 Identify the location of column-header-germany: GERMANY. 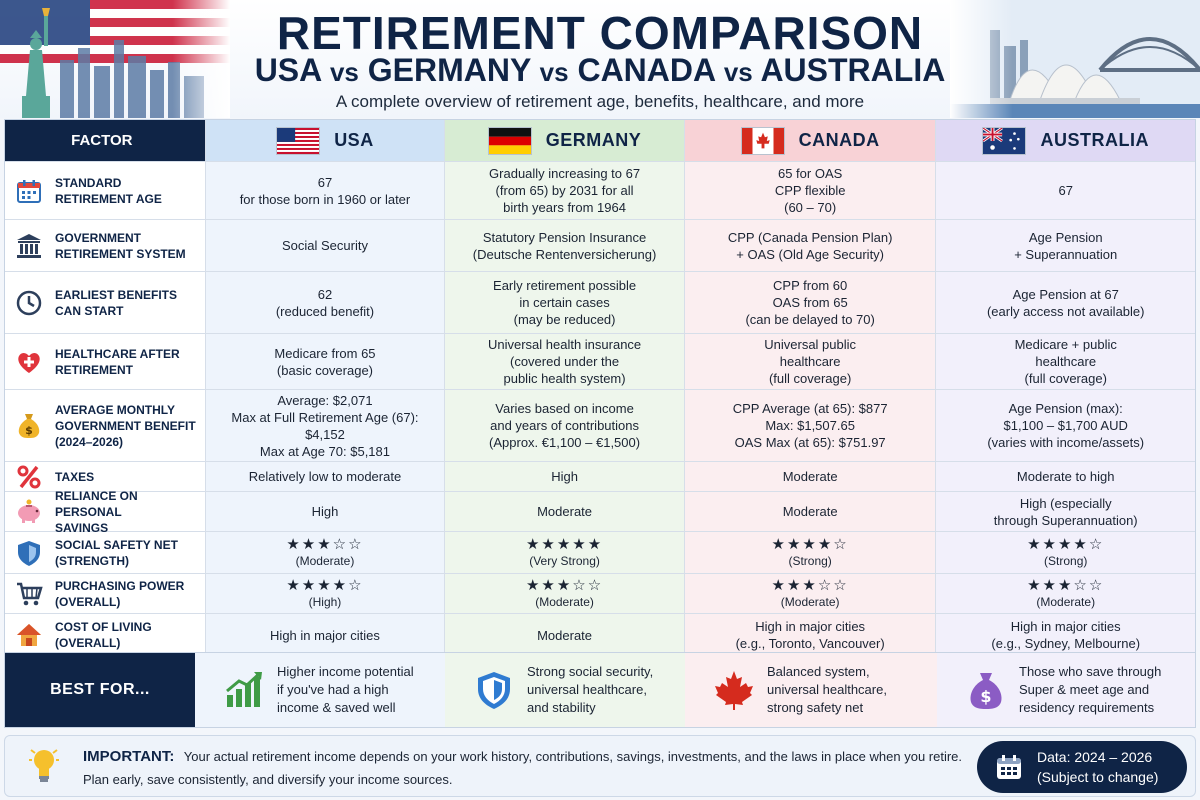
(564, 140).